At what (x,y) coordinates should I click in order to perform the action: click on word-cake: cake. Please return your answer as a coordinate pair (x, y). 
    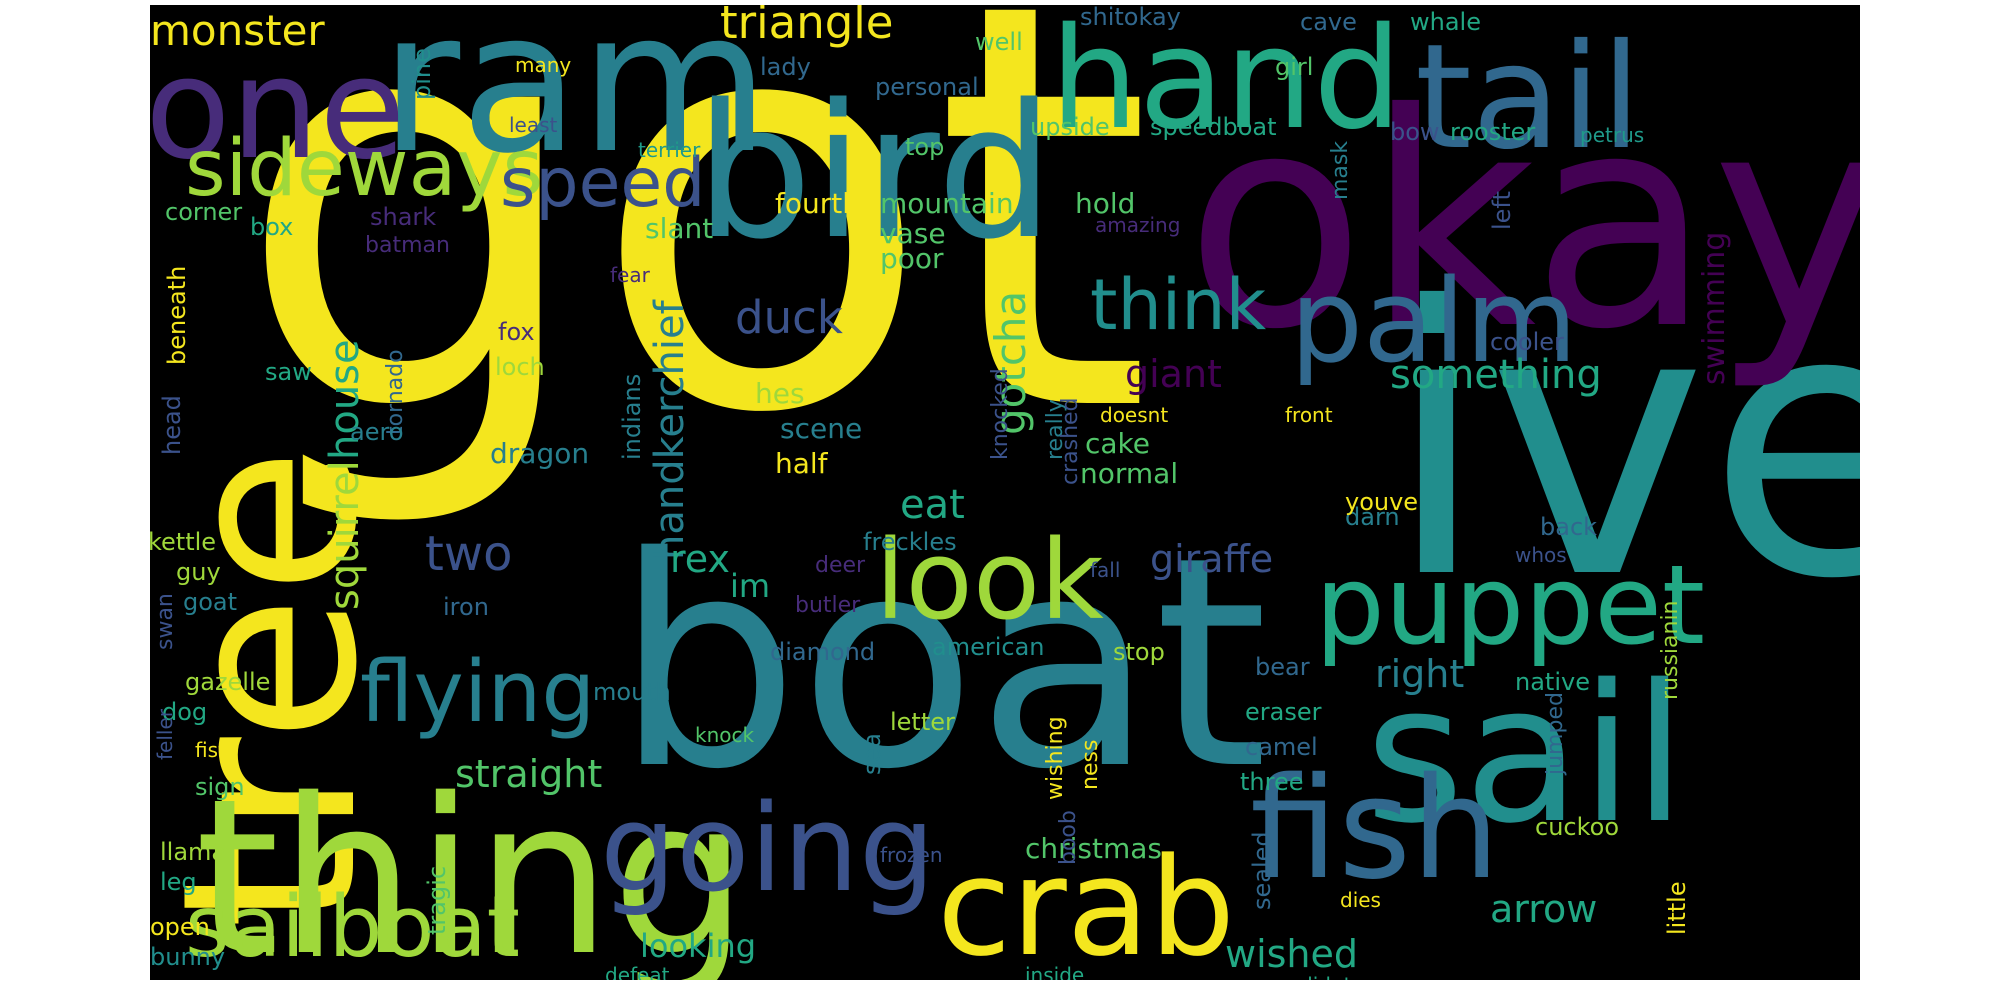
    Looking at the image, I should click on (1117, 443).